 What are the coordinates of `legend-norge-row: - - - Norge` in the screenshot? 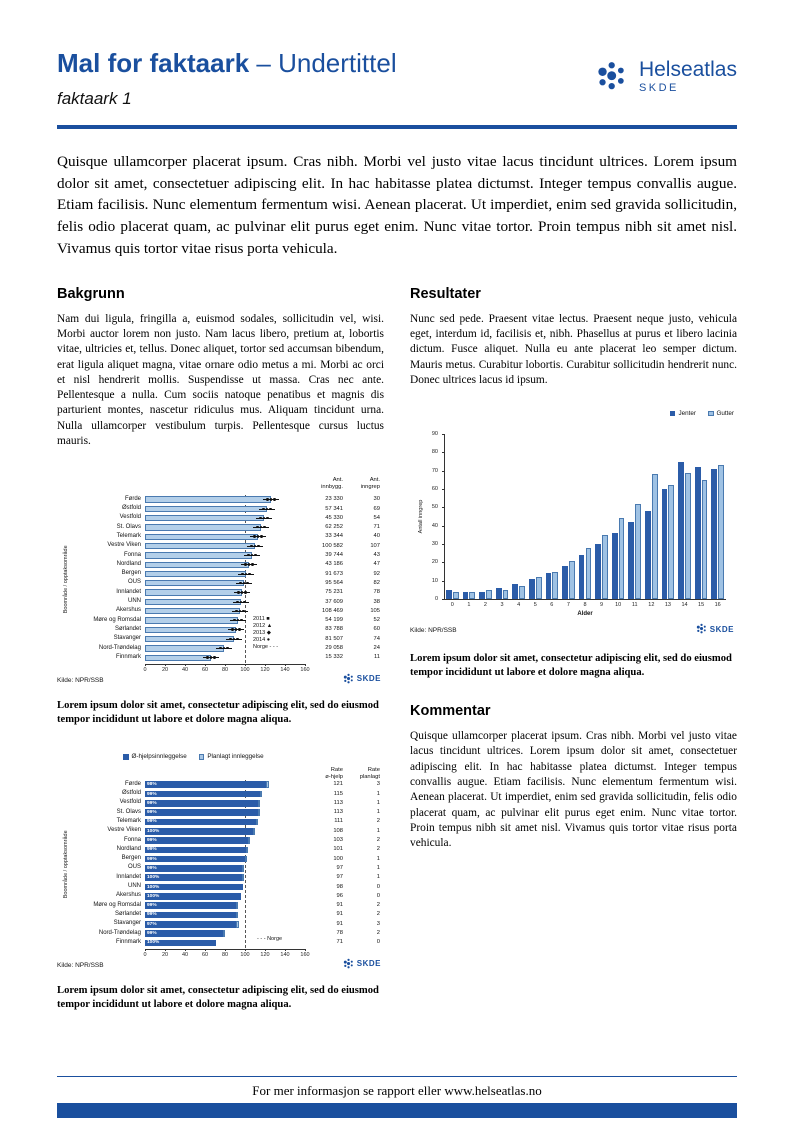 It's located at (270, 938).